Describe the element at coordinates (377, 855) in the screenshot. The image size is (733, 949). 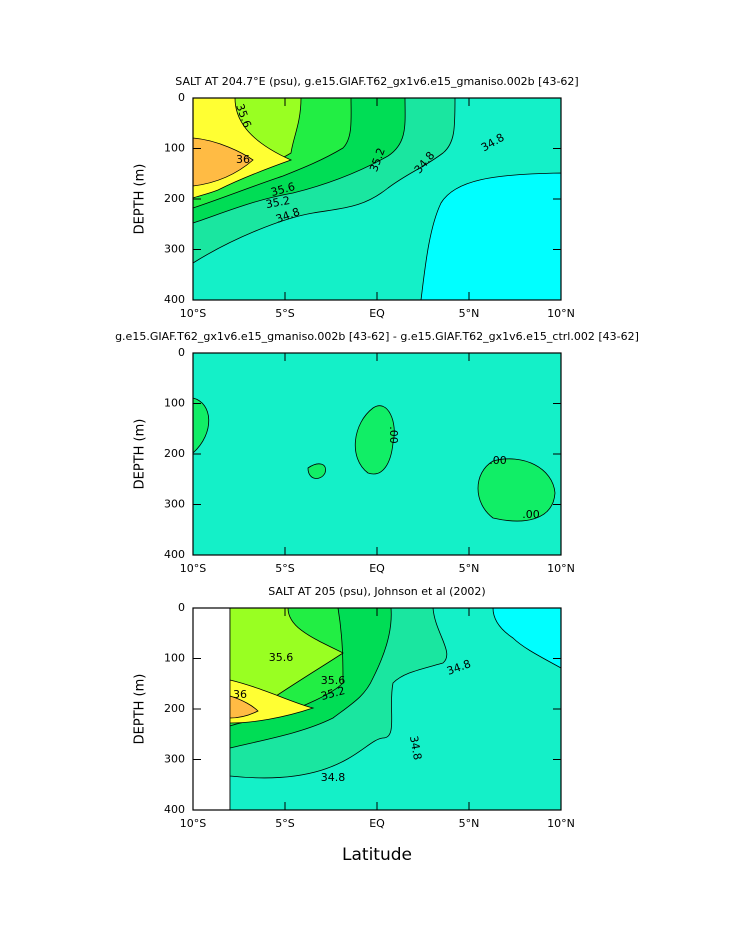
I see `x-axis-label: Latitude` at that location.